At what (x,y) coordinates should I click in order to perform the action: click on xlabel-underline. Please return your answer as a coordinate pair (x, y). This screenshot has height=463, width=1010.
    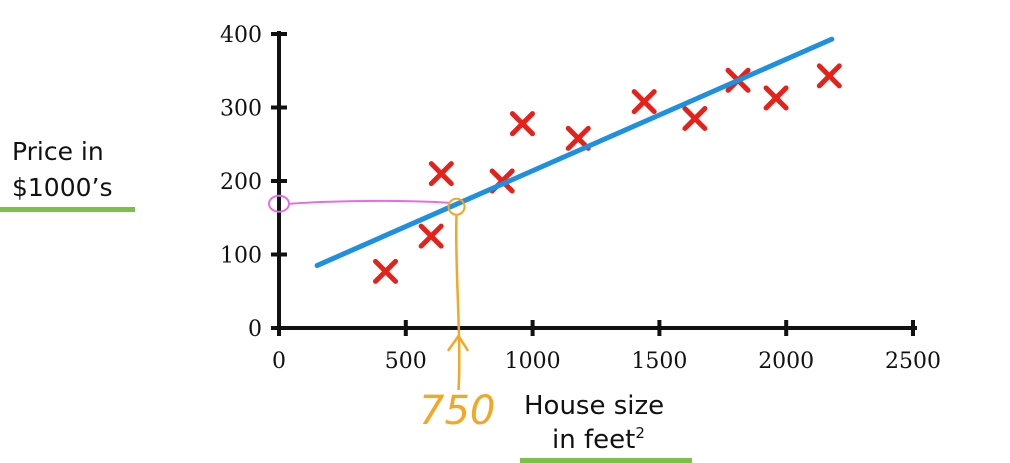
    Looking at the image, I should click on (606, 460).